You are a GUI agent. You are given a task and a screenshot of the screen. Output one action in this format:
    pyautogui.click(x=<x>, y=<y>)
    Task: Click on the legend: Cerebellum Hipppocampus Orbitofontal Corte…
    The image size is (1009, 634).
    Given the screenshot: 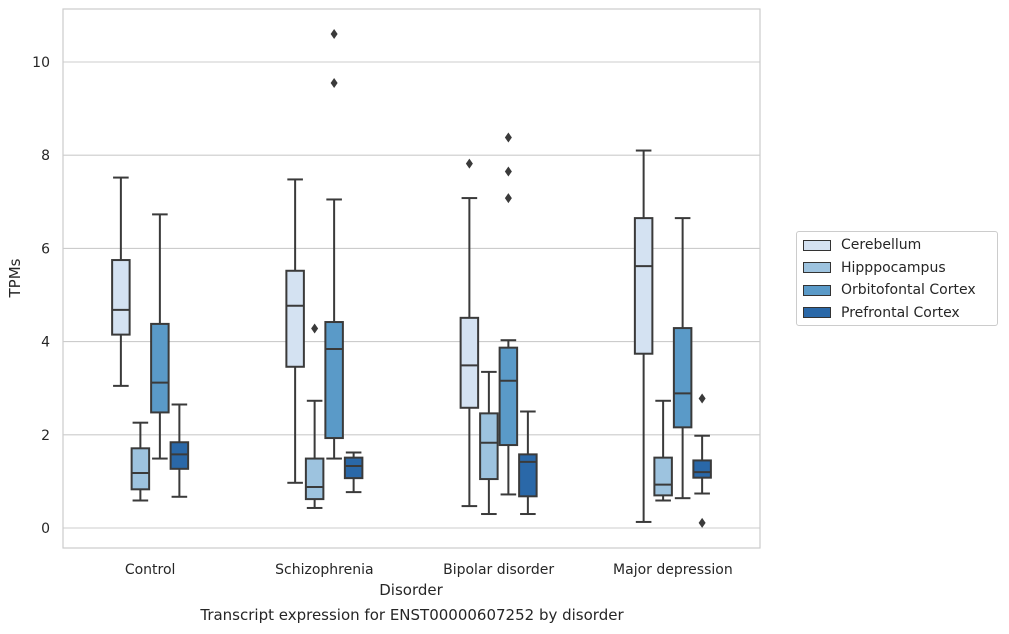 What is the action you would take?
    pyautogui.click(x=897, y=278)
    